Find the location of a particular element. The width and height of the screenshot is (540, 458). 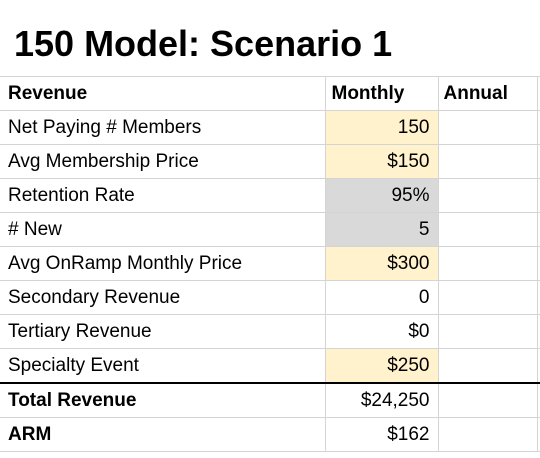

row-monthly-tertiary-revenue: $0 is located at coordinates (382, 331).